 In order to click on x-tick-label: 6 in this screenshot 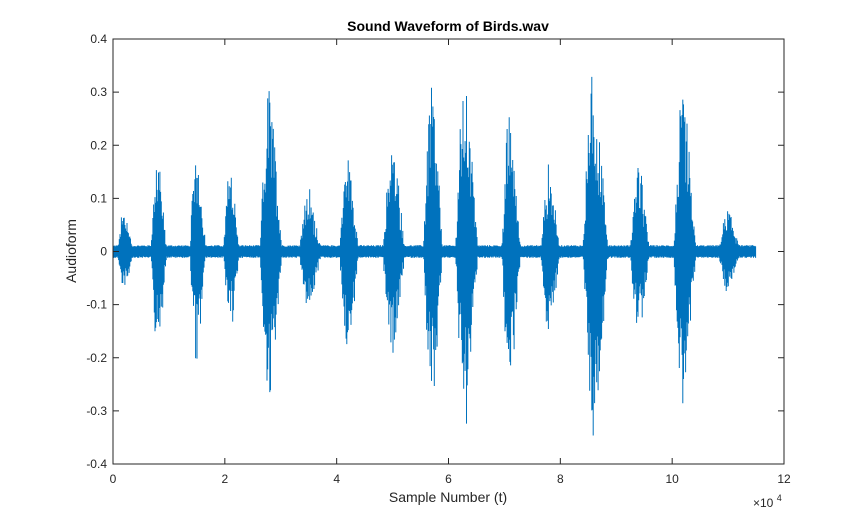, I will do `click(448, 479)`.